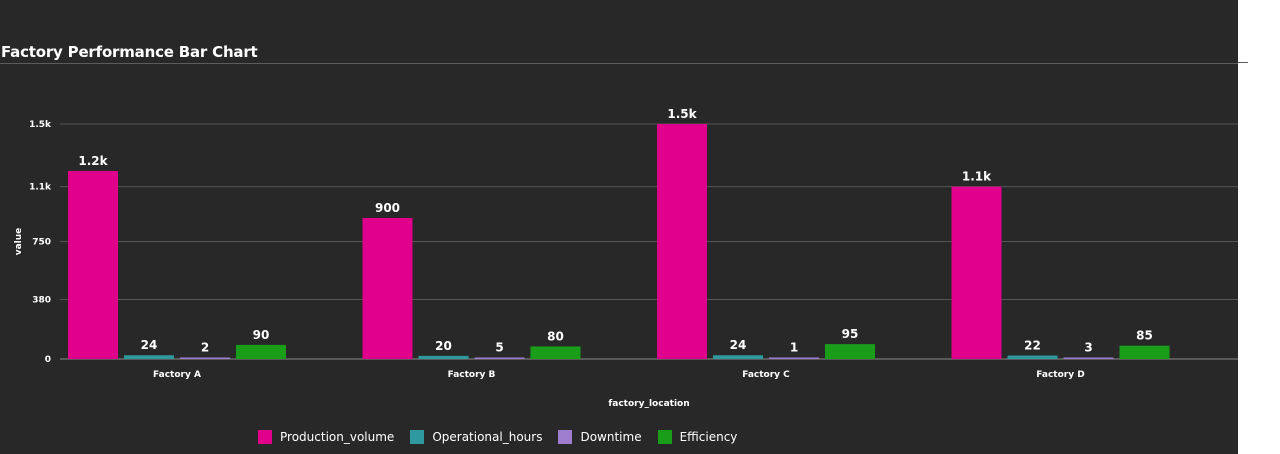 This screenshot has height=454, width=1280. What do you see at coordinates (487, 437) in the screenshot?
I see `legend-label: Operational_hours` at bounding box center [487, 437].